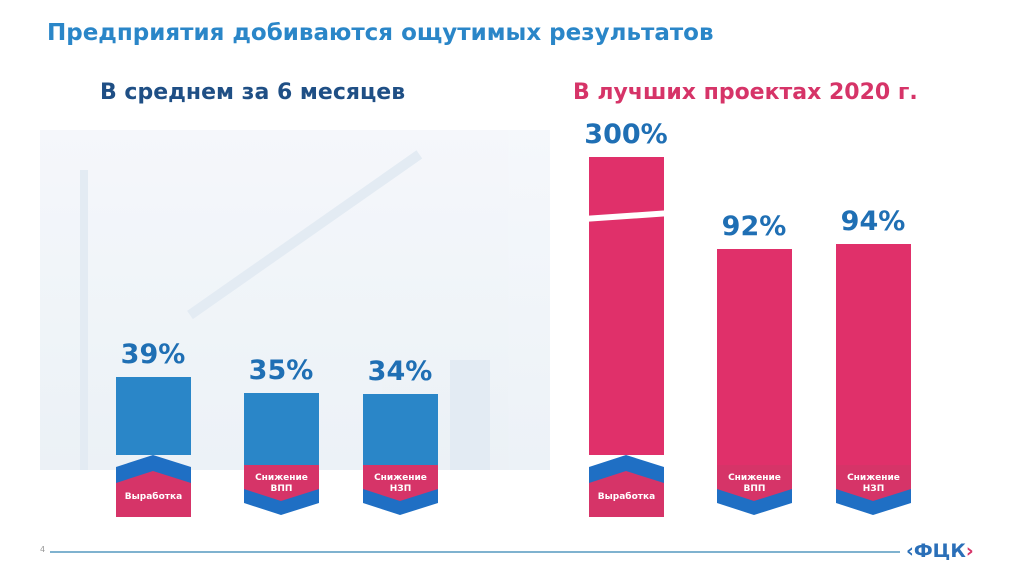 This screenshot has height=574, width=1024. What do you see at coordinates (754, 226) in the screenshot?
I see `data-label: 92%` at bounding box center [754, 226].